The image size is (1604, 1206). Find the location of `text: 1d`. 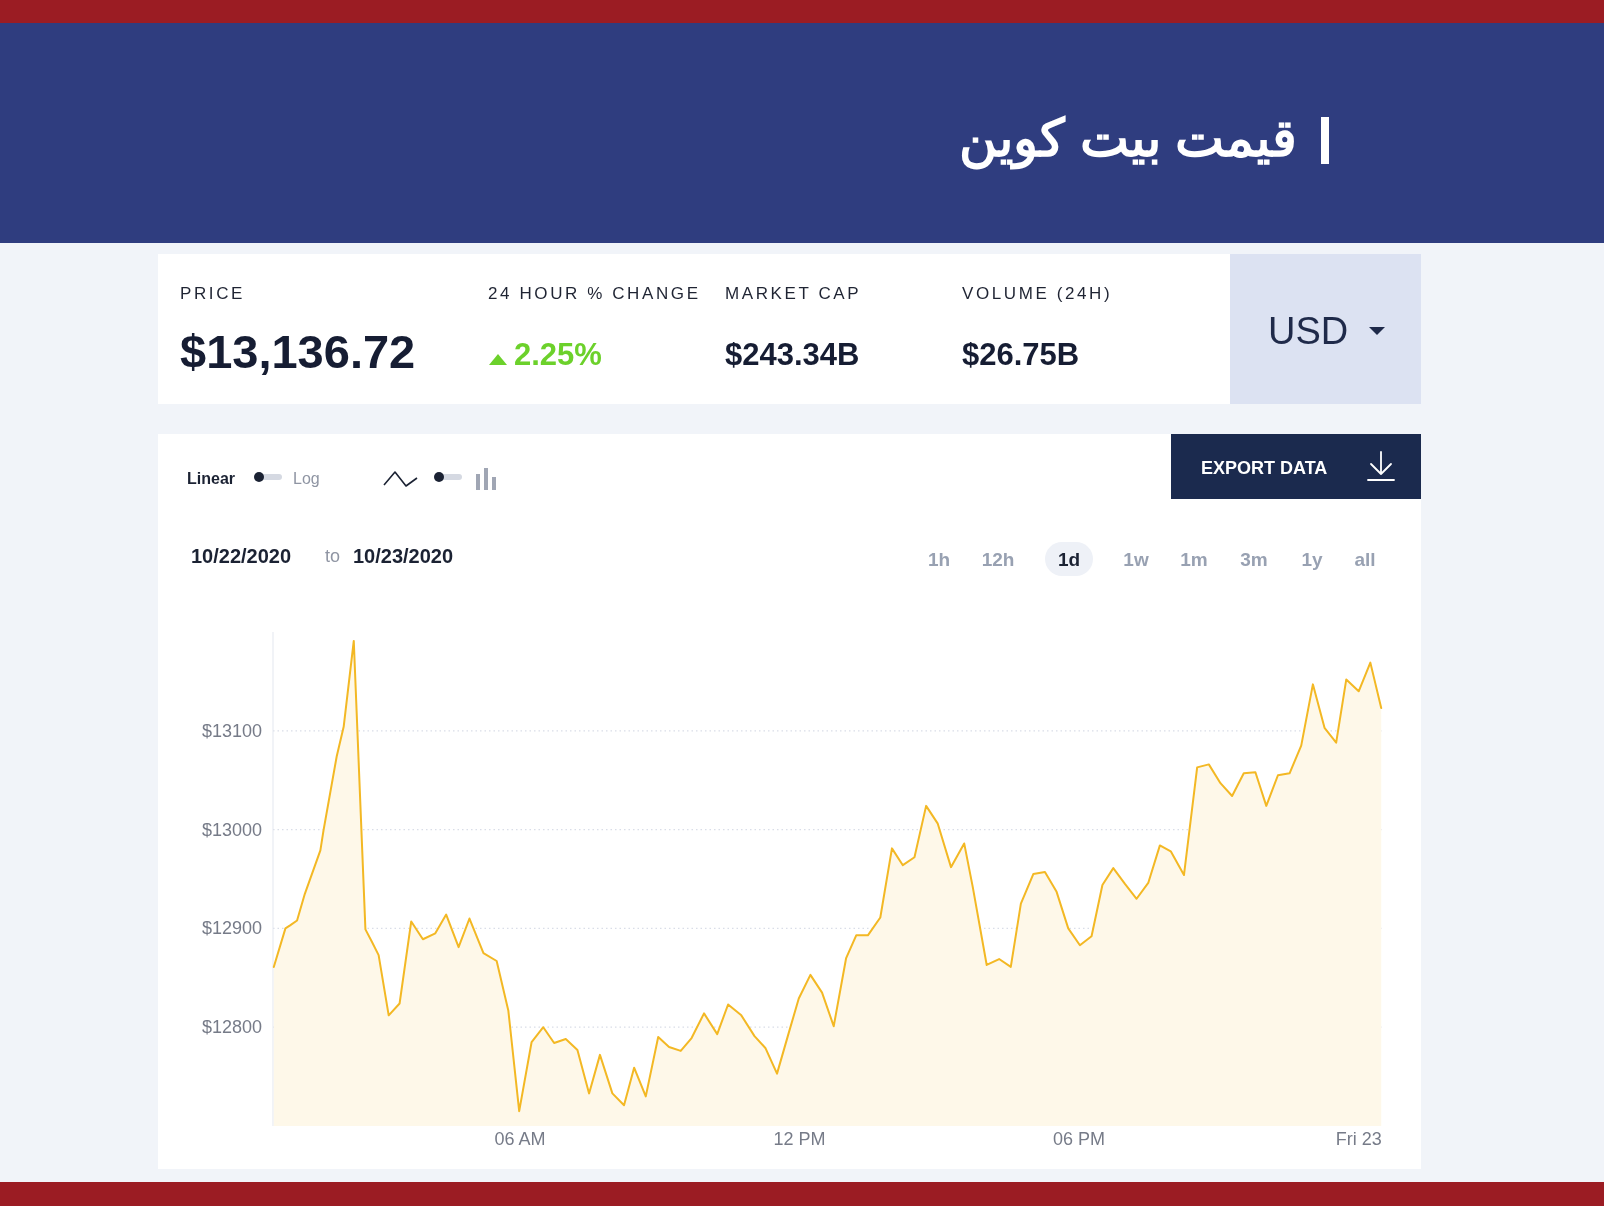

text: 1d is located at coordinates (1069, 559).